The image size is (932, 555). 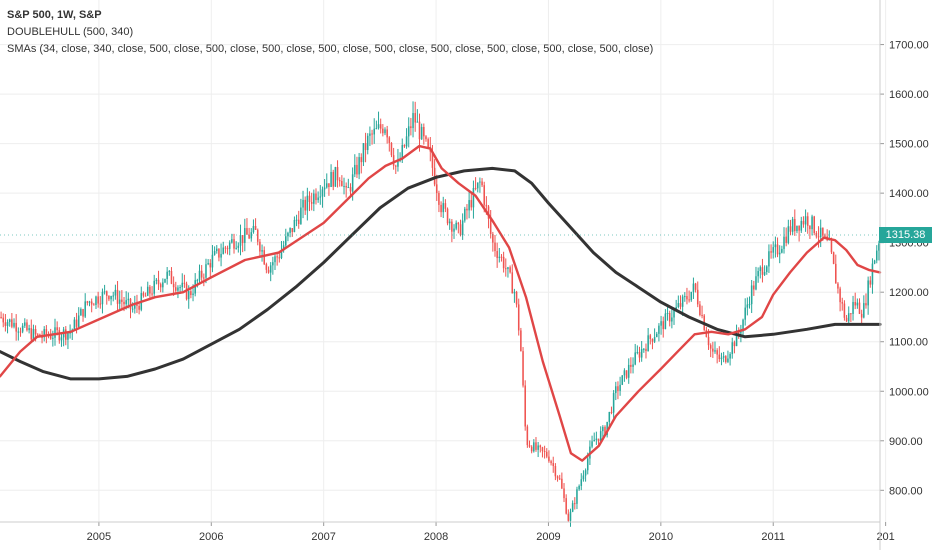 What do you see at coordinates (436, 537) in the screenshot?
I see `x-tick-label: 2008` at bounding box center [436, 537].